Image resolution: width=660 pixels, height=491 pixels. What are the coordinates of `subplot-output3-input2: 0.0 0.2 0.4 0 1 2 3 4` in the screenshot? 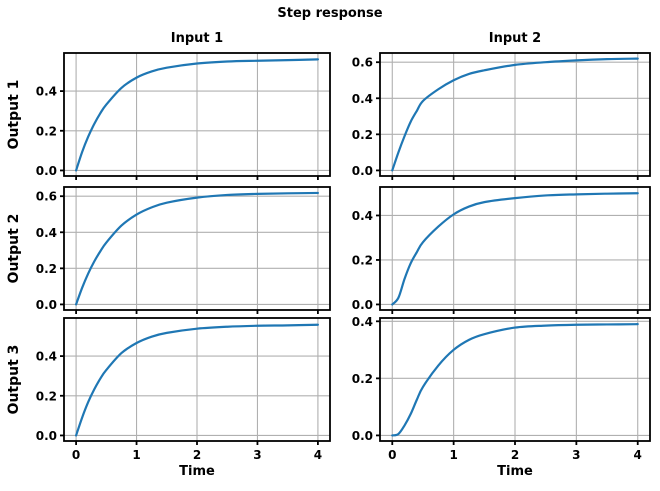 It's located at (500, 390).